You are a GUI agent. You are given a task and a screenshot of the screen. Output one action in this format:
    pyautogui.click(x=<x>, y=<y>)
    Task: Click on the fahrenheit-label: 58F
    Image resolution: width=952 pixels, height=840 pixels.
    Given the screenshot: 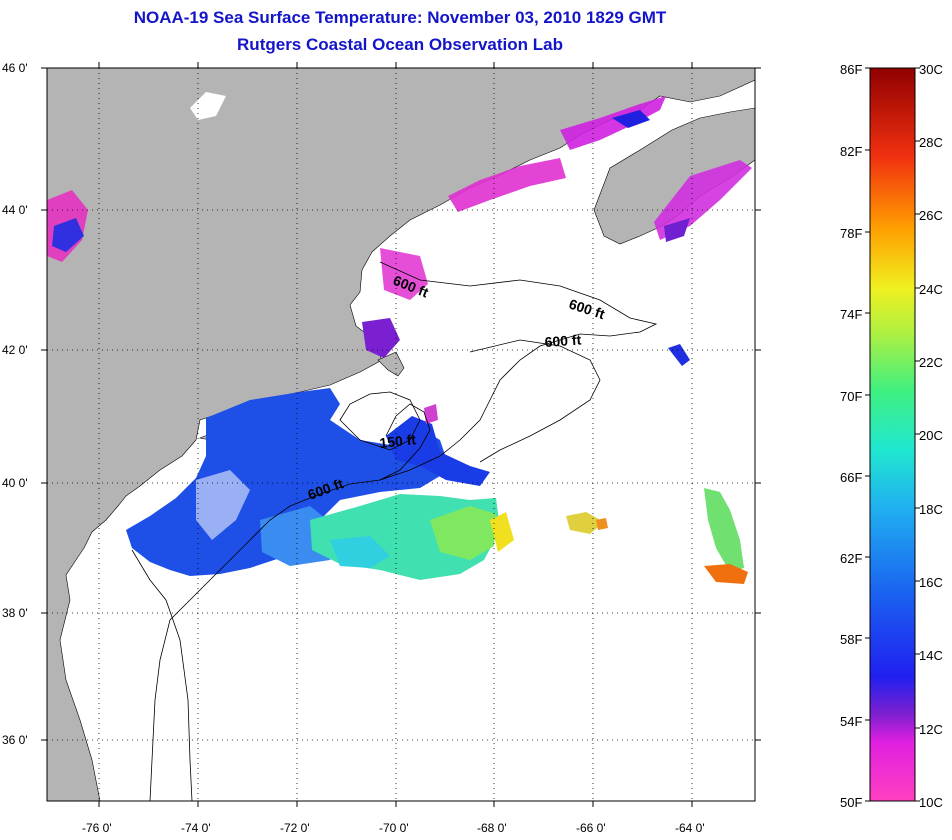 What is the action you would take?
    pyautogui.click(x=851, y=639)
    